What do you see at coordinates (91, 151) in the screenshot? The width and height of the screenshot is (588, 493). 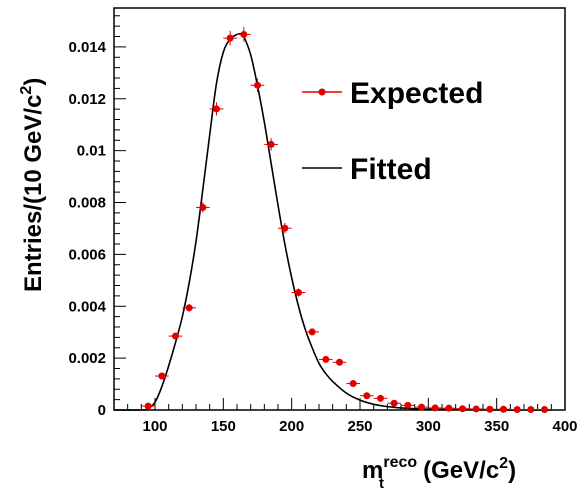 I see `y-tick-label: 0.01` at bounding box center [91, 151].